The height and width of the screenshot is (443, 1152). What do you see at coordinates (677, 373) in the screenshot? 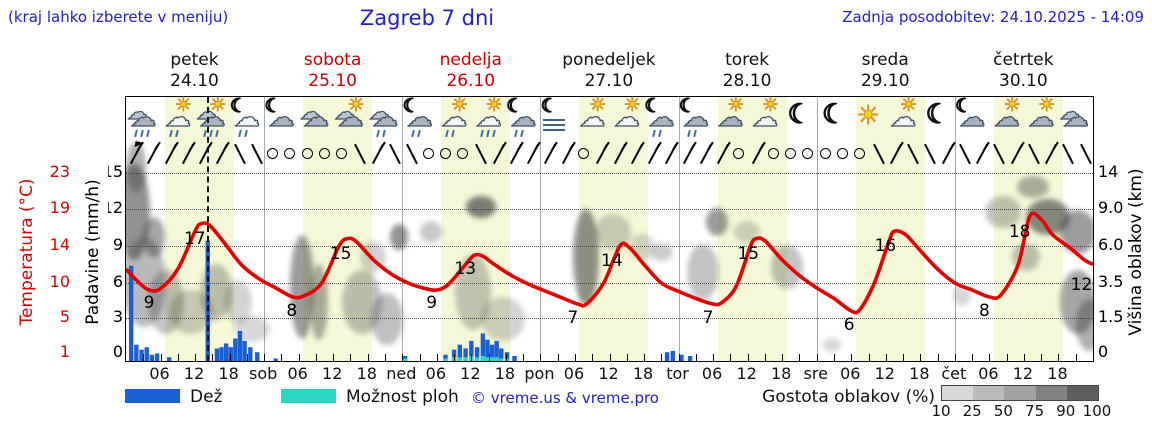
I see `x-day-abbr-label: tor` at bounding box center [677, 373].